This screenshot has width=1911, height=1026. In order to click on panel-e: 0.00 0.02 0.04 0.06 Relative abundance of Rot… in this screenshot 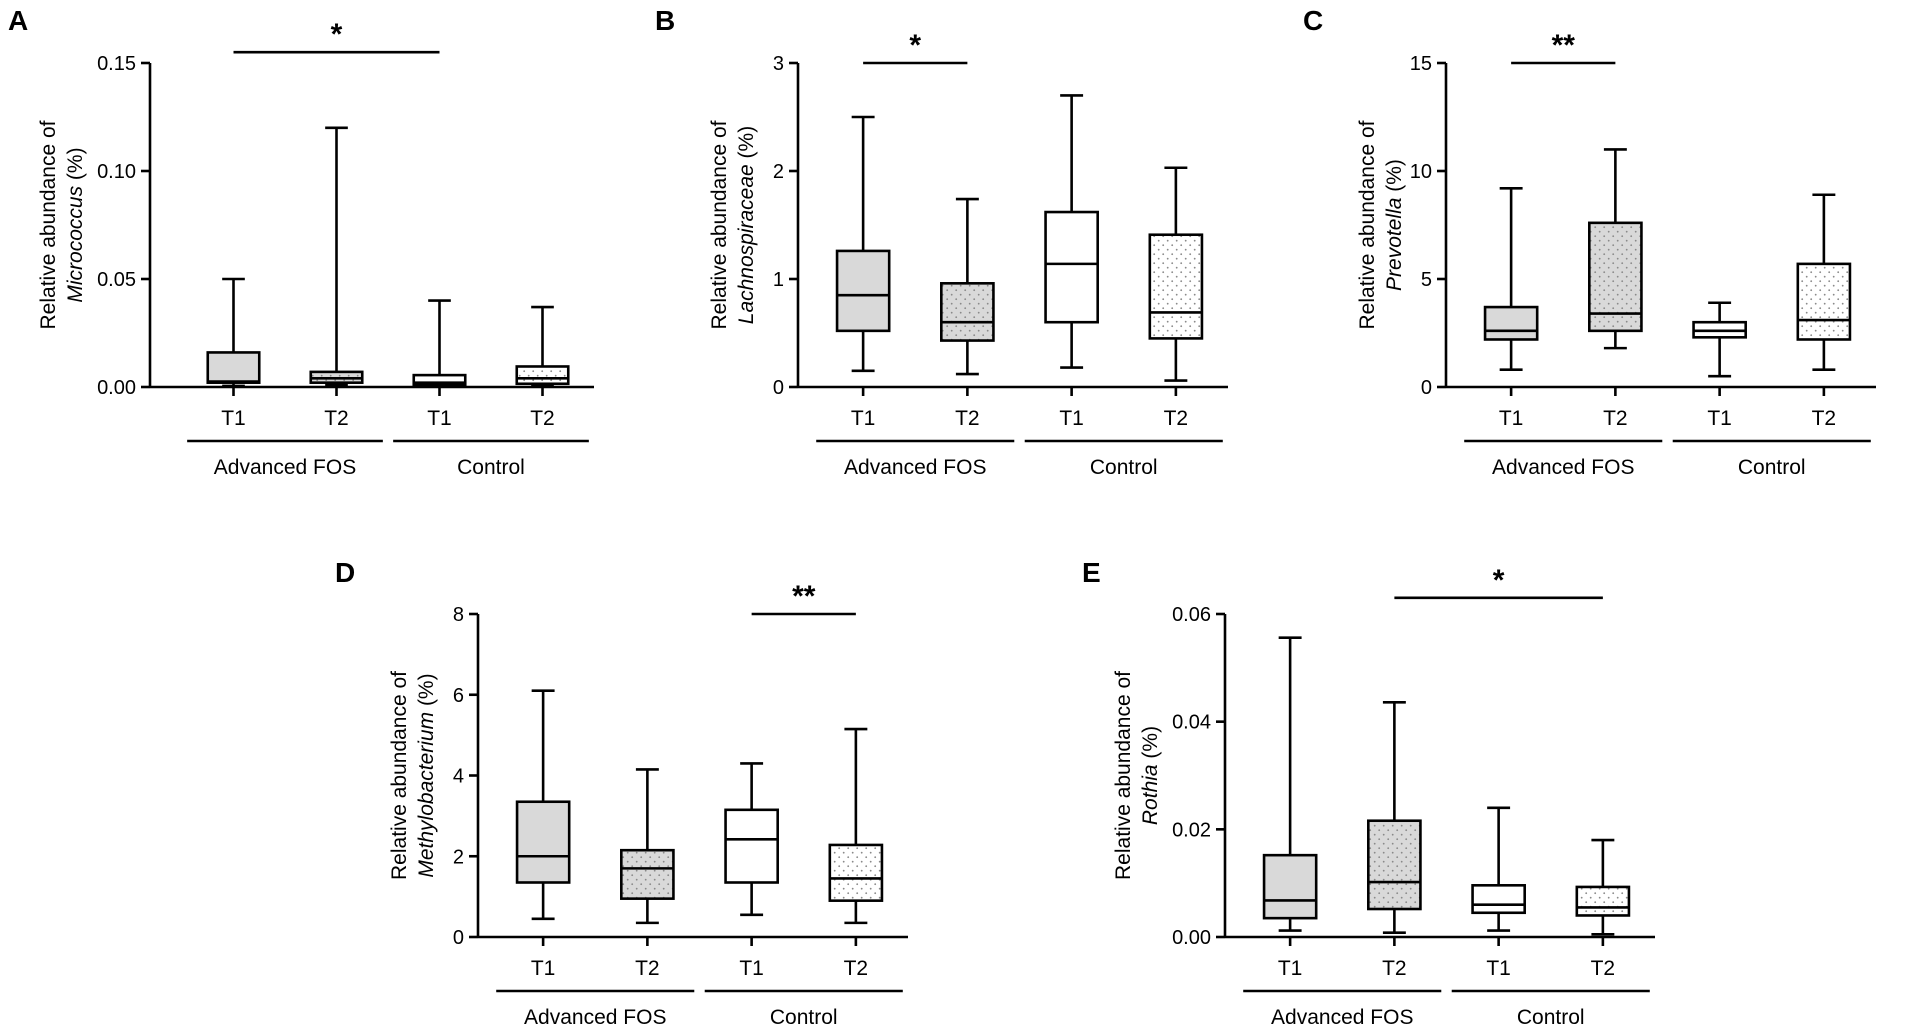, I will do `click(1383, 795)`.